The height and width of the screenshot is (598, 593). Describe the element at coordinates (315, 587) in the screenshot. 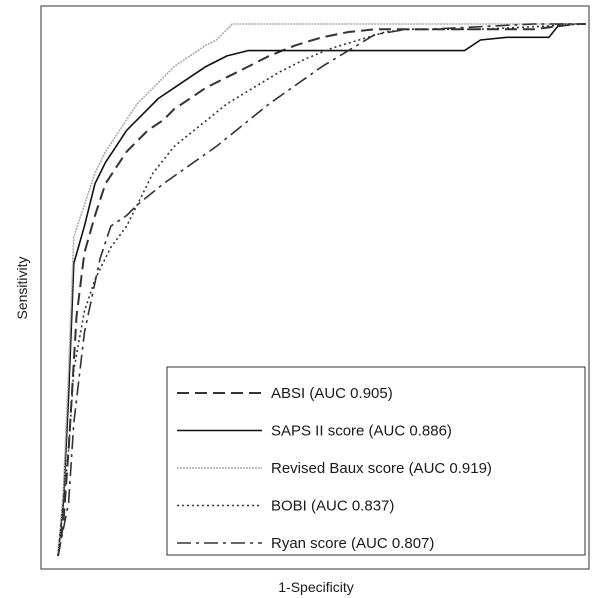

I see `x-axis-title: 1-Specificity` at that location.